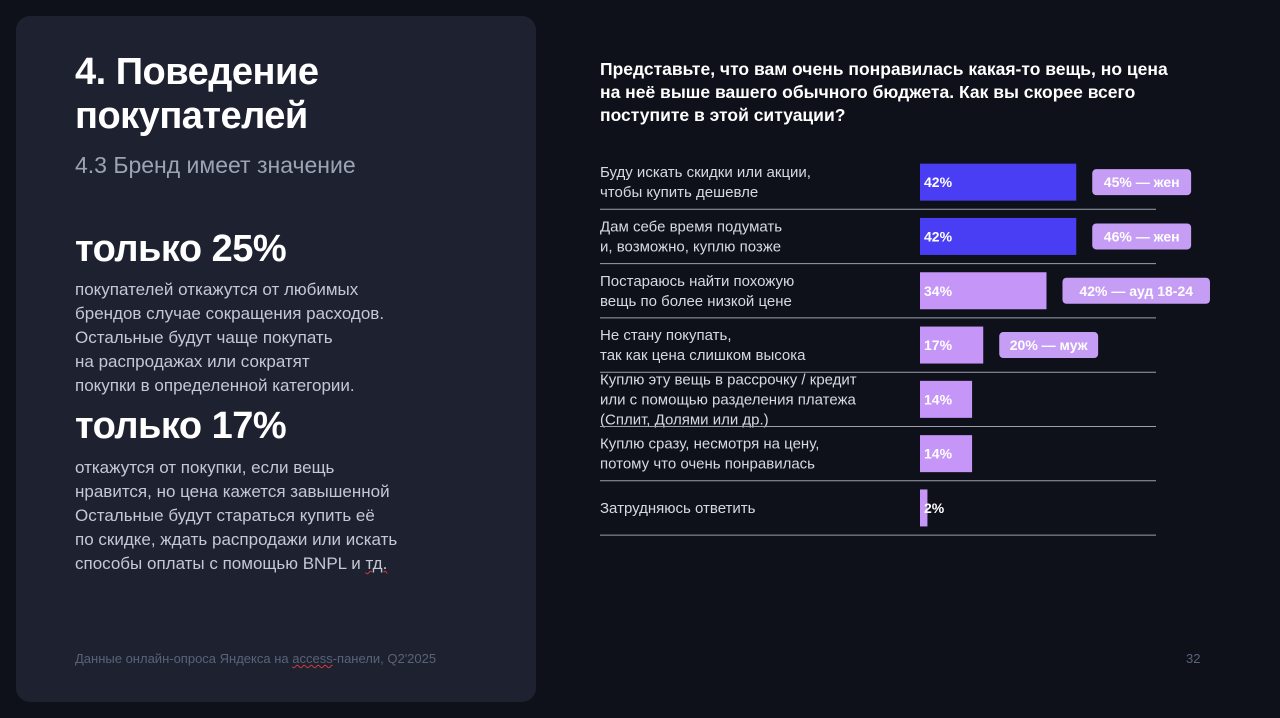 Image resolution: width=1280 pixels, height=718 pixels. I want to click on page-number: 32, so click(1193, 658).